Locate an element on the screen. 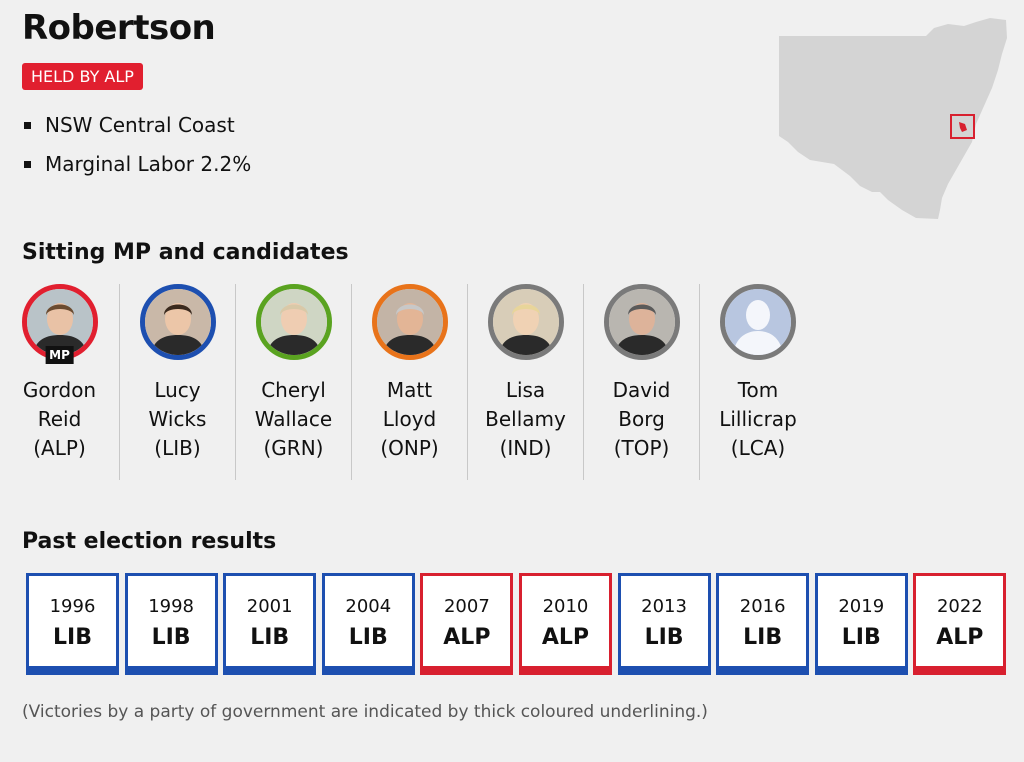 The width and height of the screenshot is (1024, 762). candidate-party: (LIB) is located at coordinates (177, 448).